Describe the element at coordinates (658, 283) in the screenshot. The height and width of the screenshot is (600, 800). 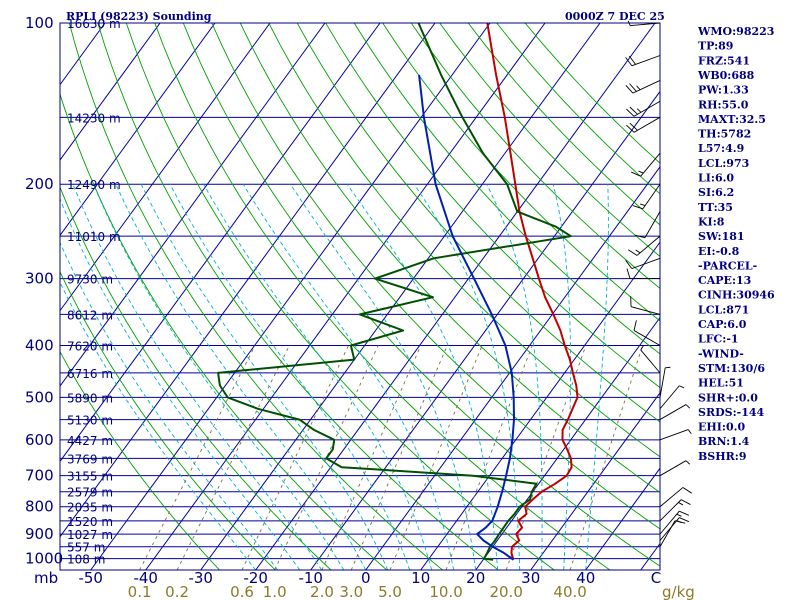
I see `wind-barbs-layer` at that location.